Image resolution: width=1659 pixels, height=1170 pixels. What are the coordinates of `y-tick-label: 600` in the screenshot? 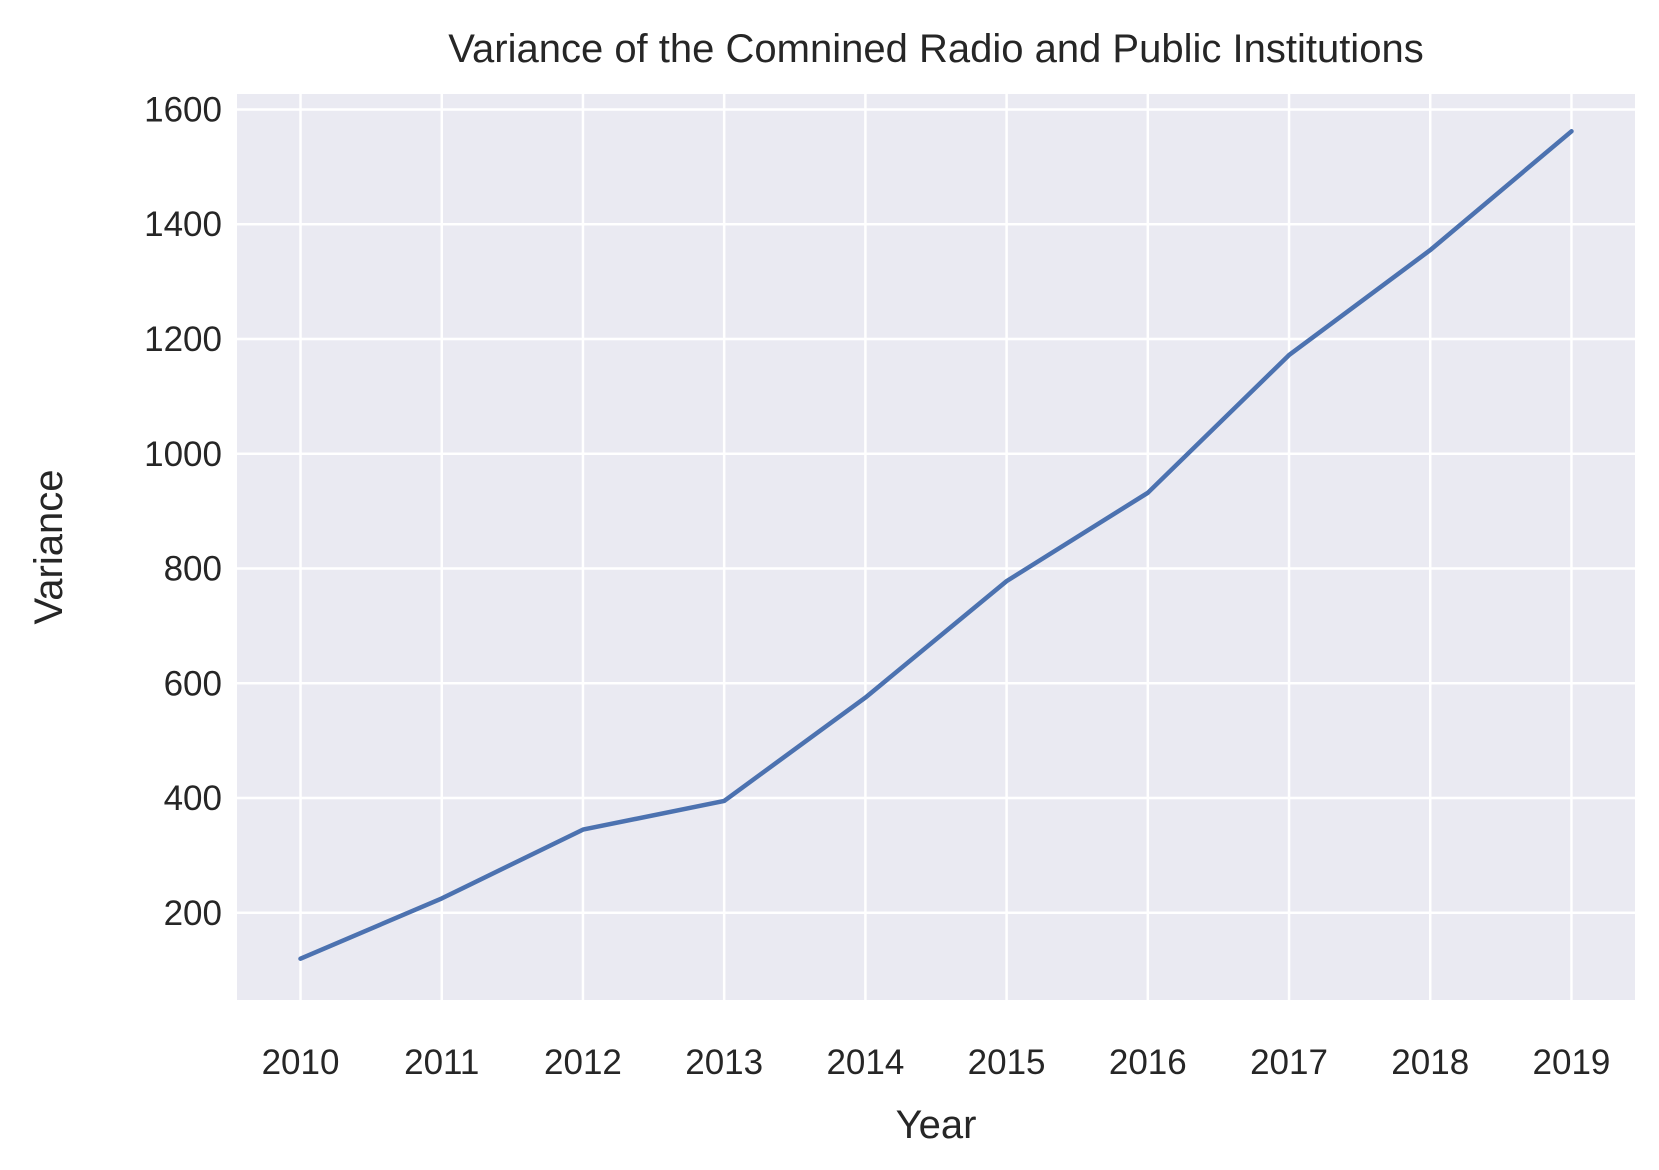 It's located at (193, 683).